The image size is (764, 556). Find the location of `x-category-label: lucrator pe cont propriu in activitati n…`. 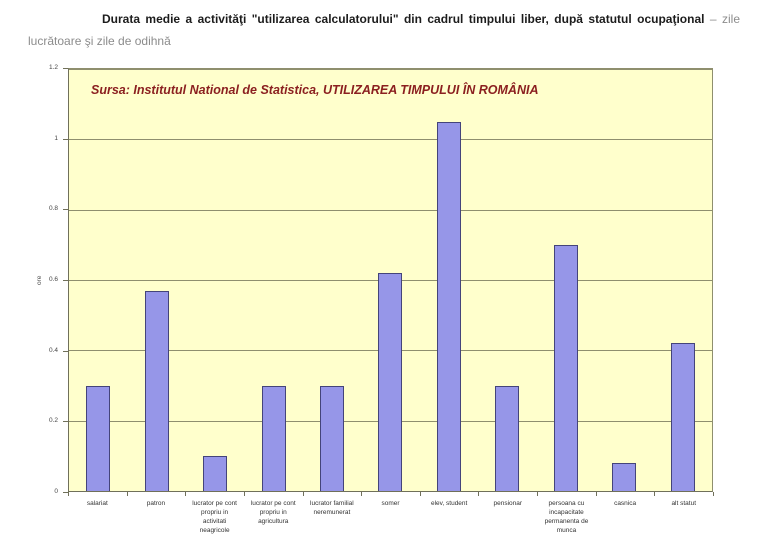

x-category-label: lucrator pe cont propriu in activitati n… is located at coordinates (214, 517).